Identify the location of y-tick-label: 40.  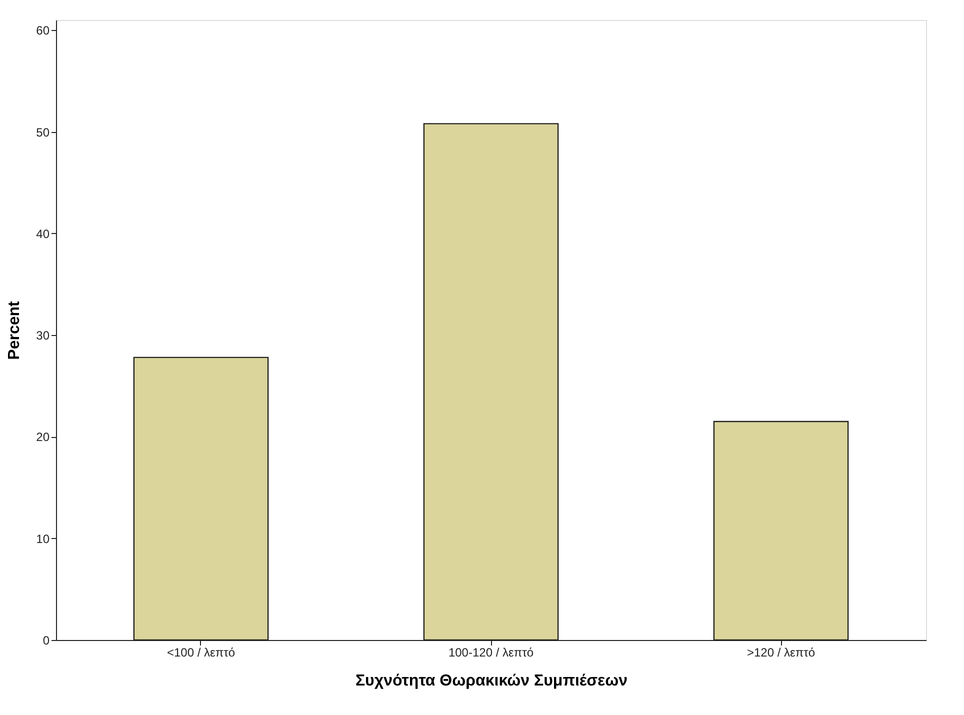
(43, 233).